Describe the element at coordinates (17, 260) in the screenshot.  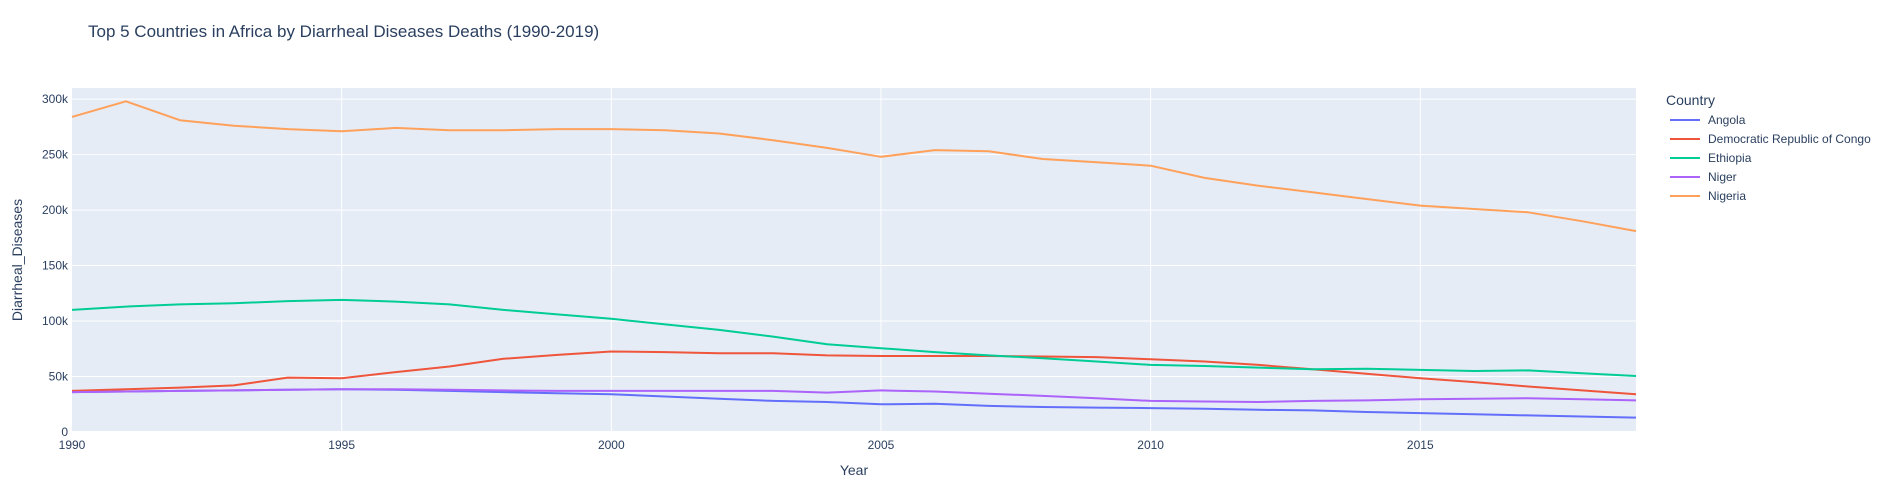
I see `y-axis-title: Diarrheal_Diseases` at that location.